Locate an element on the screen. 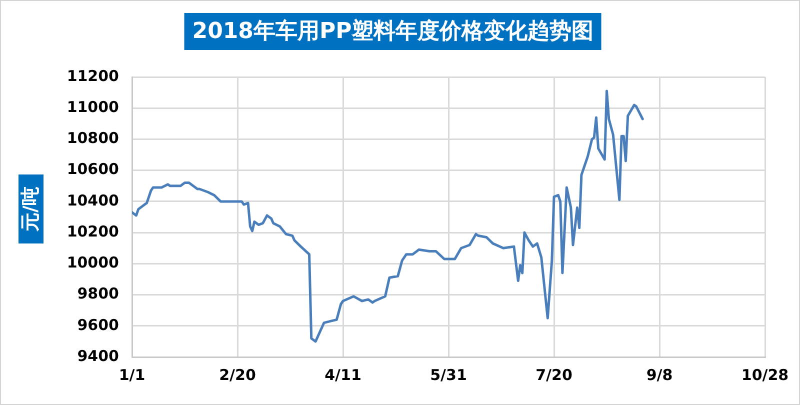  y-tick-label: 10800 is located at coordinates (92, 138).